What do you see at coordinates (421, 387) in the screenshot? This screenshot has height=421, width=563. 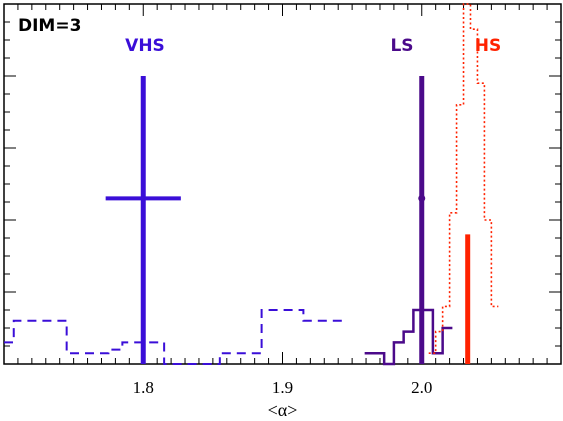 I see `x-tick-label: 2.0` at bounding box center [421, 387].